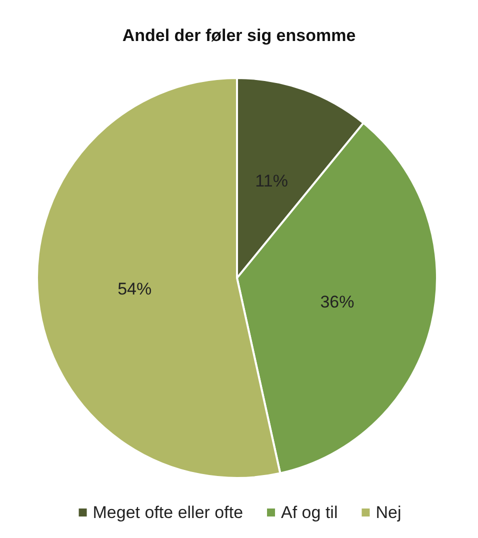 The height and width of the screenshot is (538, 478). Describe the element at coordinates (271, 180) in the screenshot. I see `data-label: 11%` at that location.